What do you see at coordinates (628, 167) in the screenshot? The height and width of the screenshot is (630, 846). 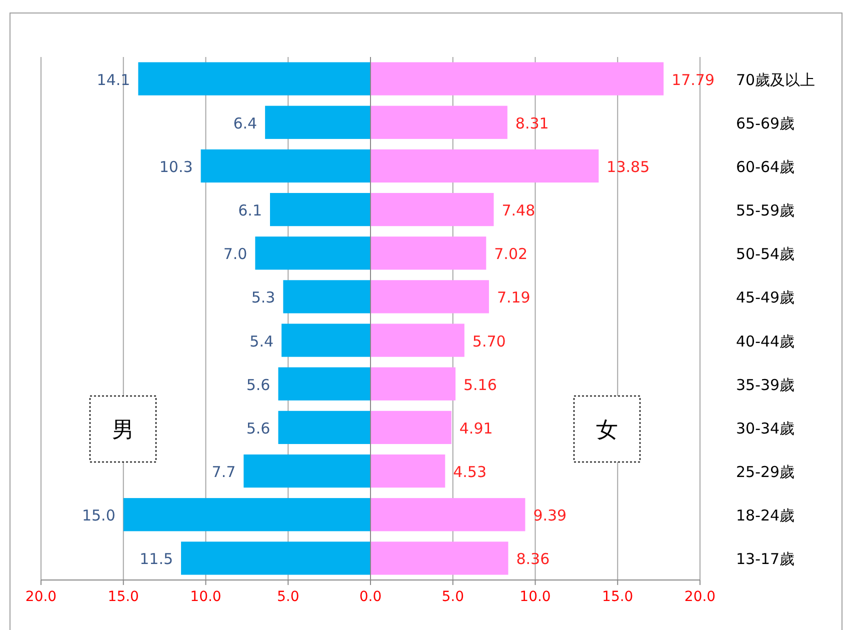 I see `data-label: 13.85` at bounding box center [628, 167].